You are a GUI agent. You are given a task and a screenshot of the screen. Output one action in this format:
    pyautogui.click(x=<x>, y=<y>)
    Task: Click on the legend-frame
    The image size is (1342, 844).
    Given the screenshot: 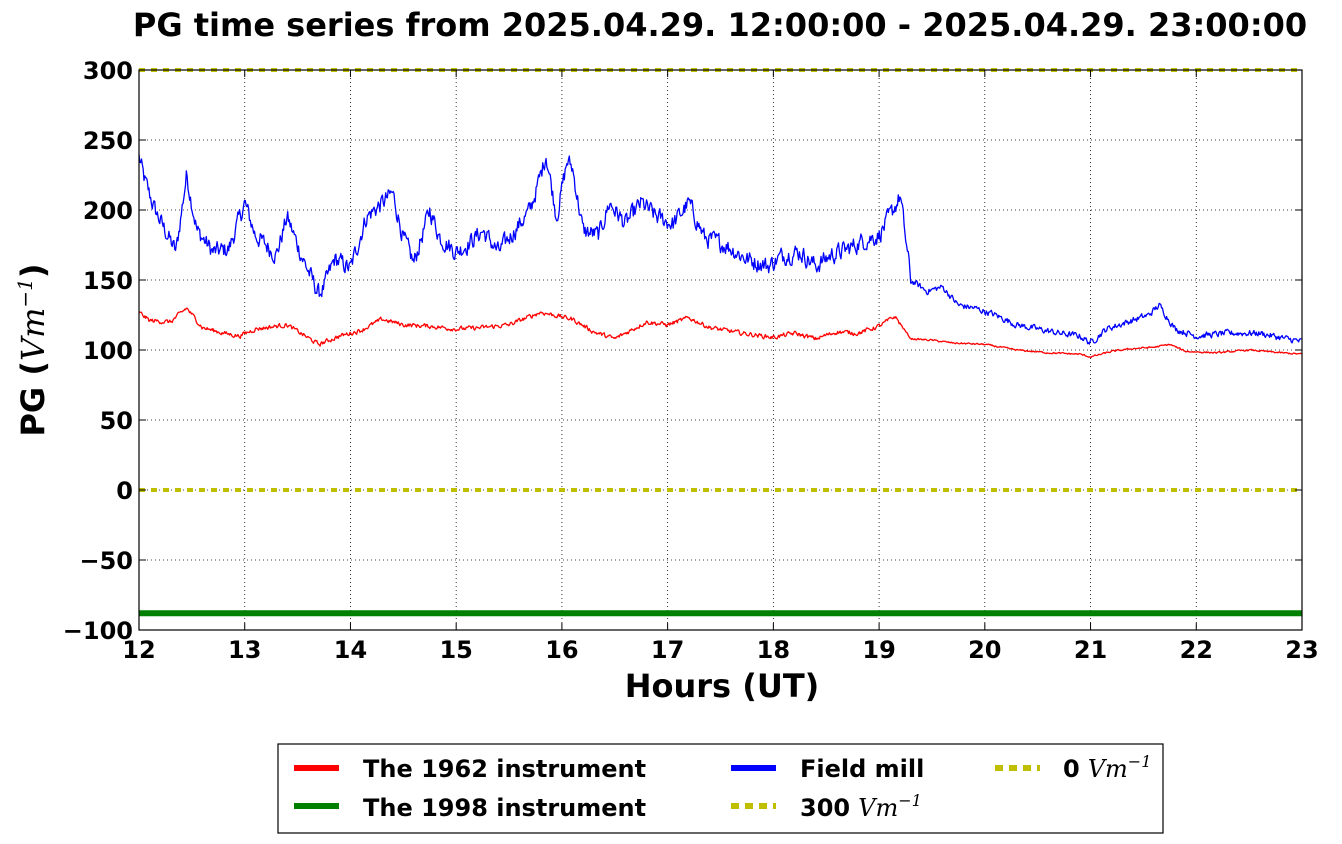 What is the action you would take?
    pyautogui.click(x=720, y=788)
    